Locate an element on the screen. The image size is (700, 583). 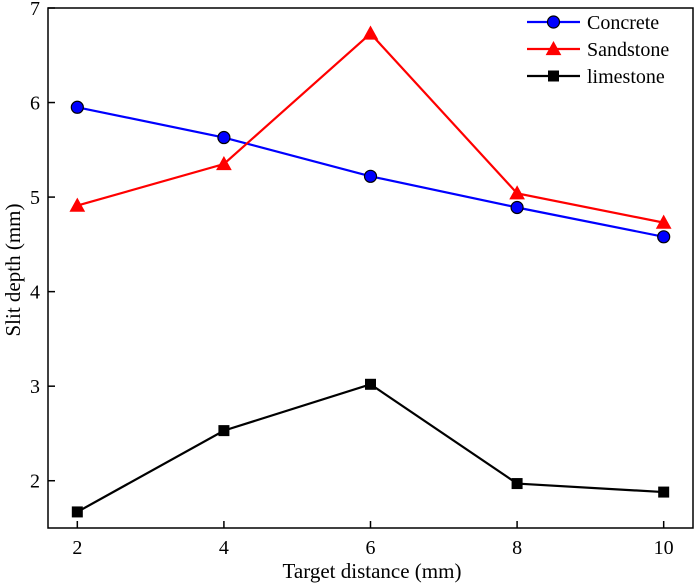
x-axis-ticks: 2 4 6 8 10 is located at coordinates (373, 540).